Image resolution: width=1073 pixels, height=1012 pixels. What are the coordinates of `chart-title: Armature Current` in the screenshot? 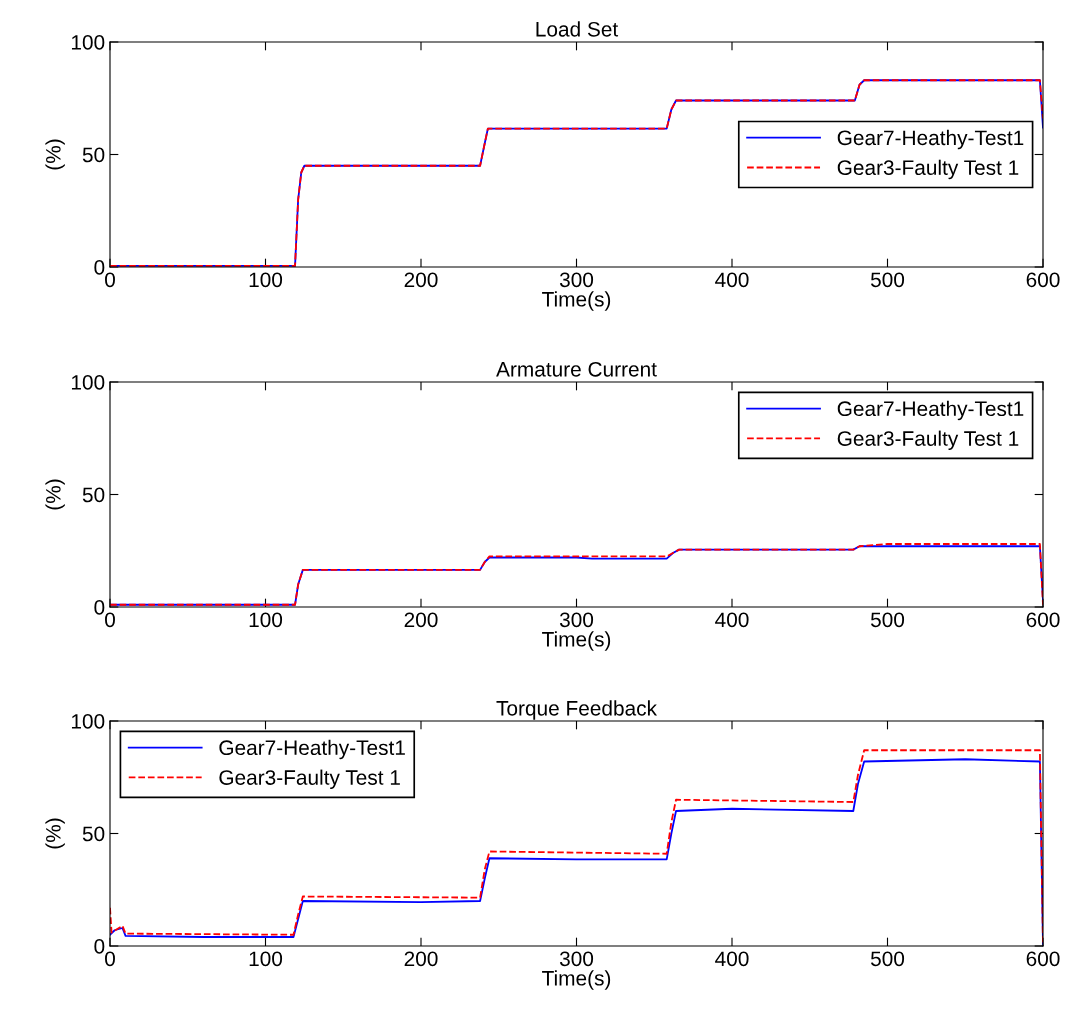 It's located at (576, 369).